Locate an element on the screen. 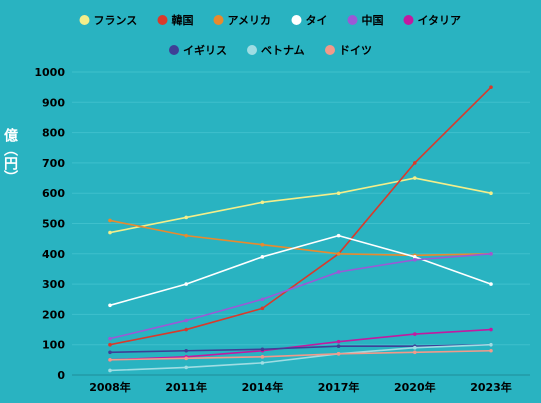 The height and width of the screenshot is (403, 541). y-tick-label: 400 is located at coordinates (53, 254).